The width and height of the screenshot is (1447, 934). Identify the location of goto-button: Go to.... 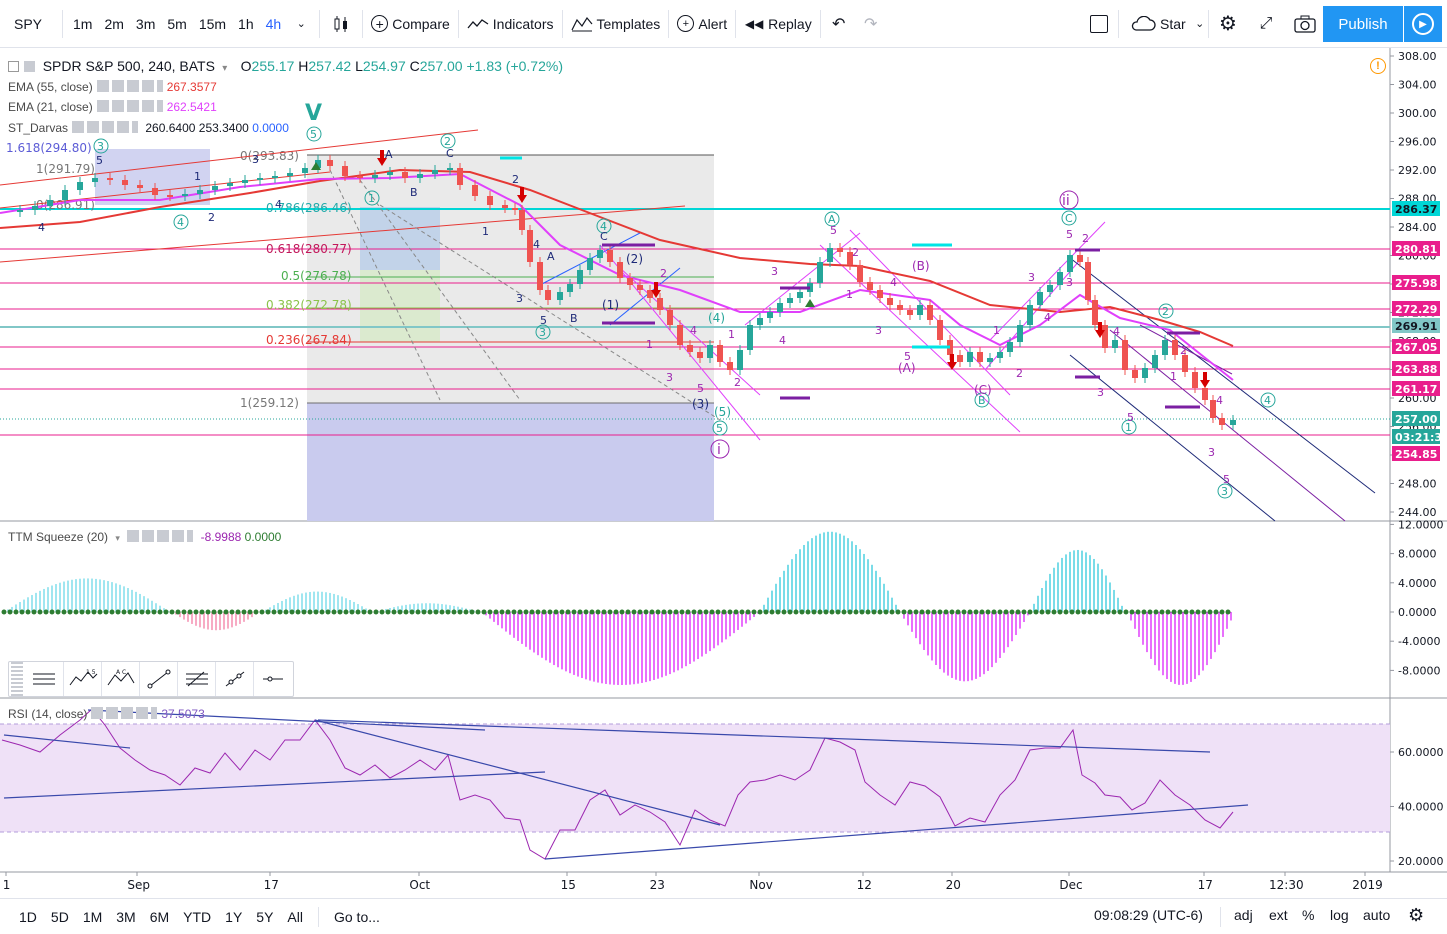
(356, 916).